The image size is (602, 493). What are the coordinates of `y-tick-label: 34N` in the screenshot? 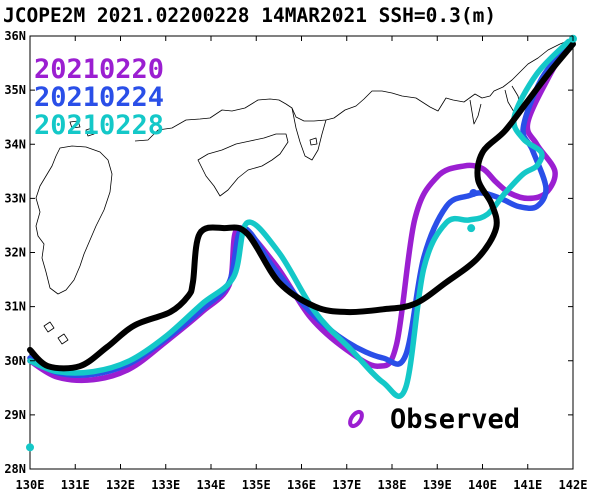 It's located at (15, 144).